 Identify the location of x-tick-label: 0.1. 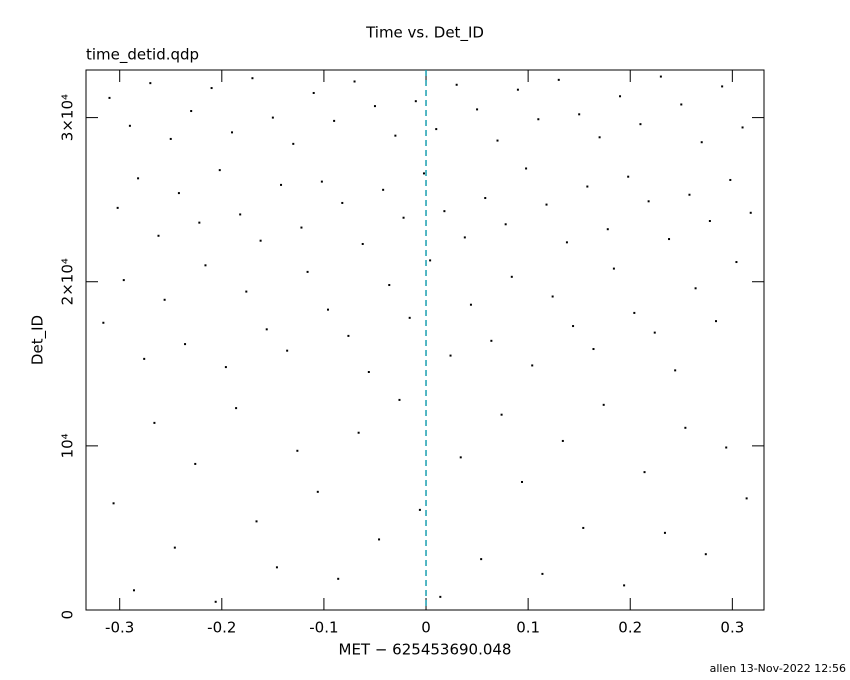
(528, 628).